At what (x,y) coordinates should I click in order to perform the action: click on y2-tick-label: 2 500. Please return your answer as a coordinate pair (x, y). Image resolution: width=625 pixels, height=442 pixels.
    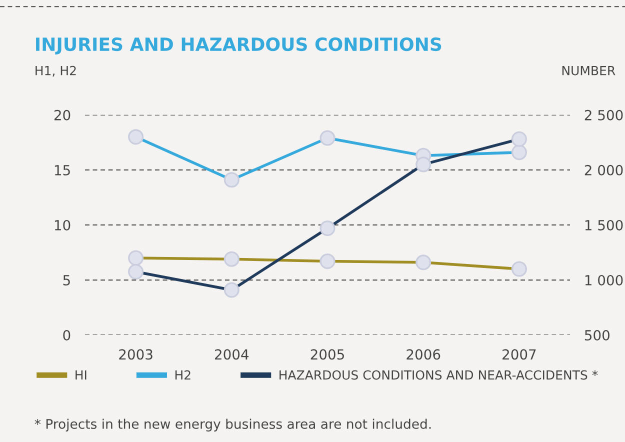
    Looking at the image, I should click on (603, 115).